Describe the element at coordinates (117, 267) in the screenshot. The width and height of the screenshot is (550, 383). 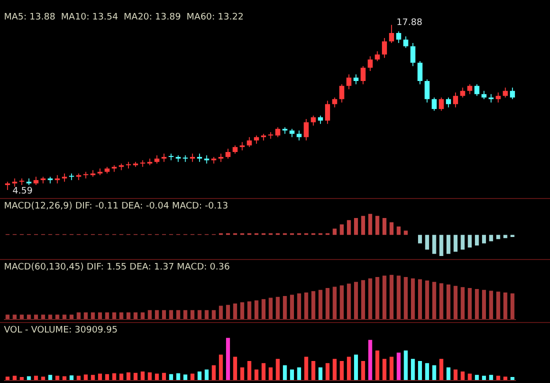
I see `chart-title: MACD(60,130,45) DIF: 1.55 DEA: 1.37 MACD: 0.36` at that location.